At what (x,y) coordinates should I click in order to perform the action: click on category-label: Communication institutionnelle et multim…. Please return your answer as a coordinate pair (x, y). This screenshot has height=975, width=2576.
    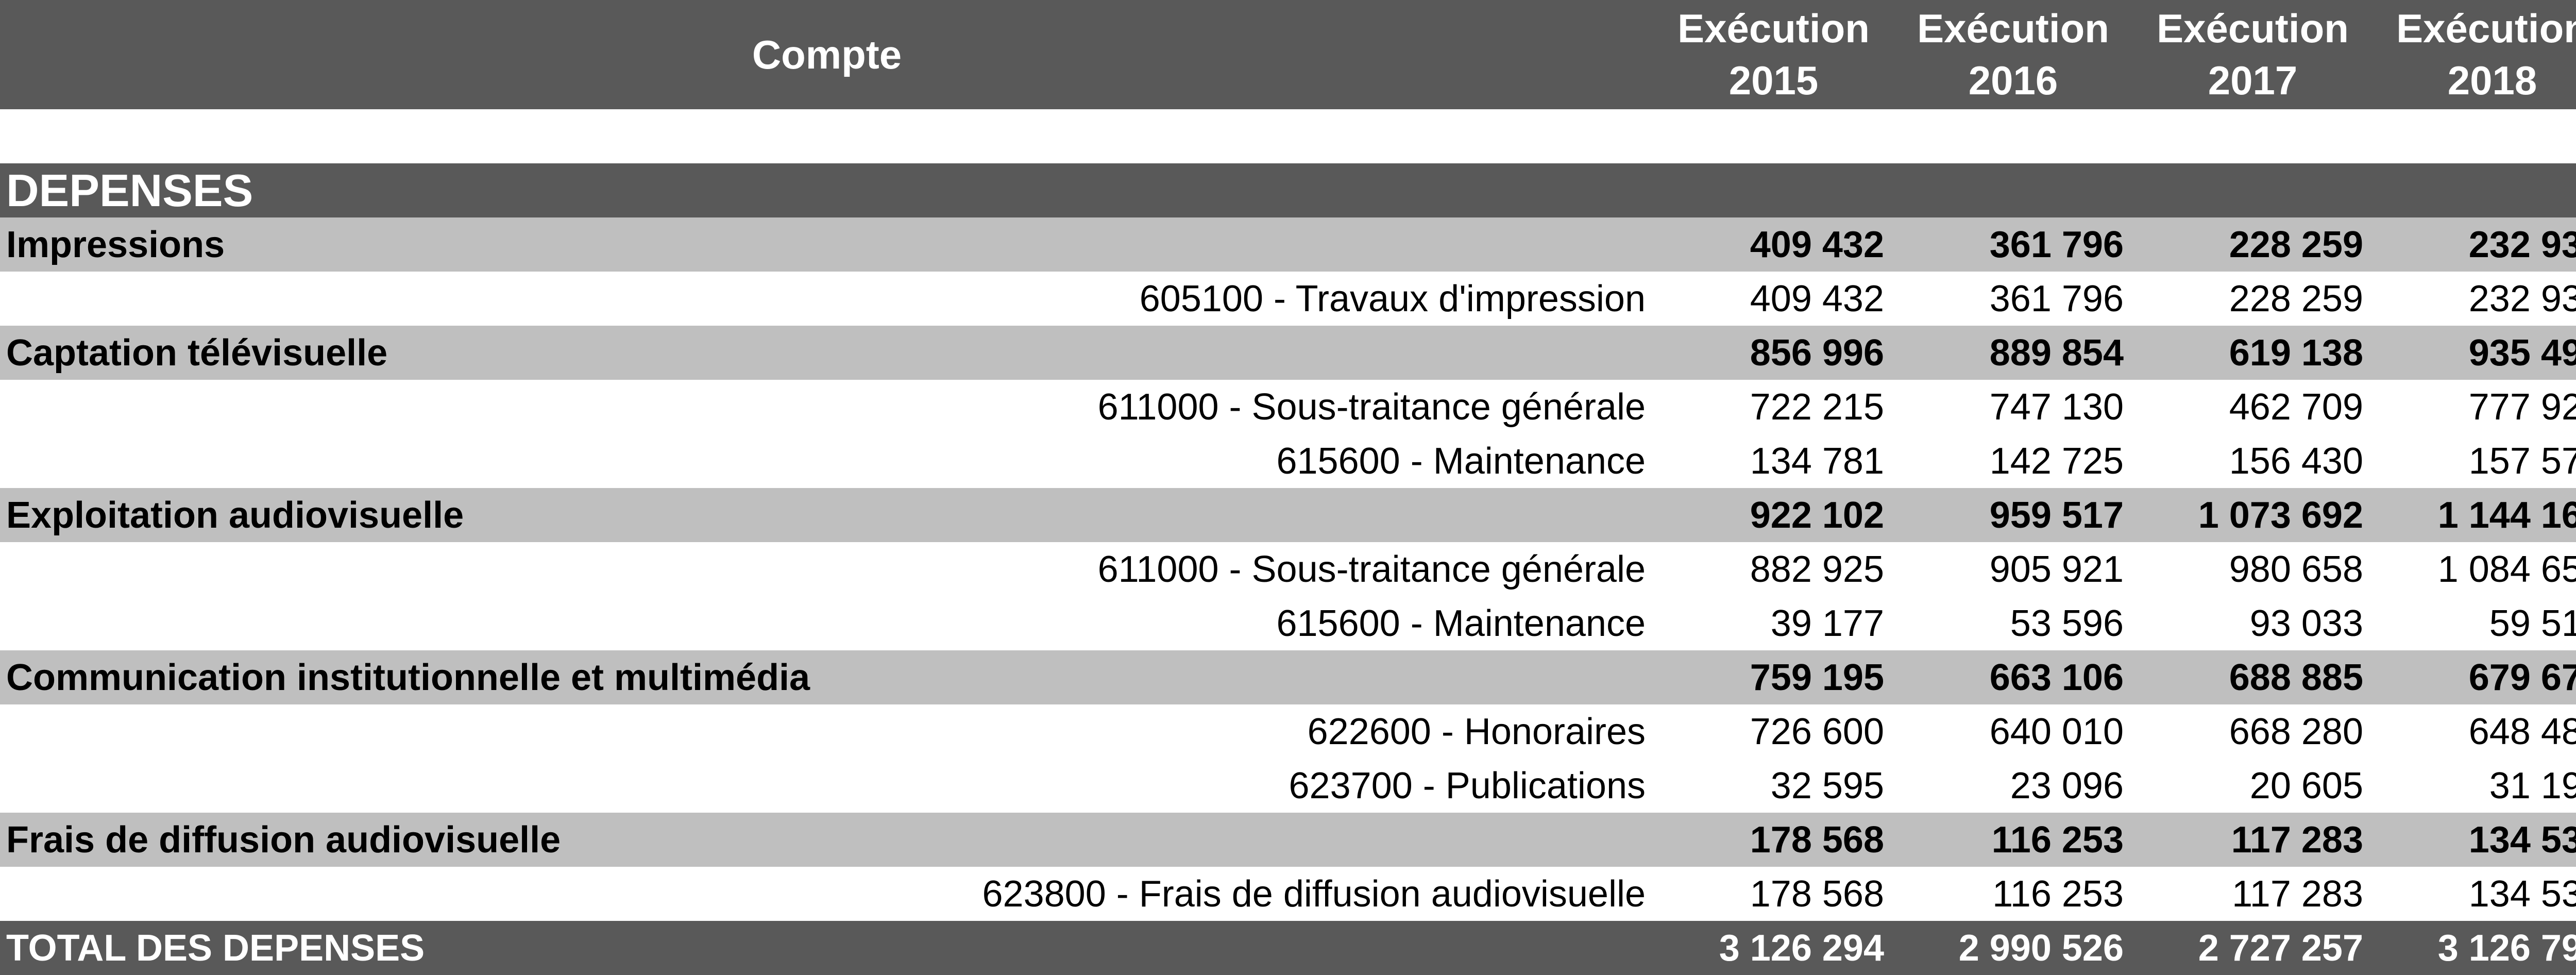
    Looking at the image, I should click on (408, 677).